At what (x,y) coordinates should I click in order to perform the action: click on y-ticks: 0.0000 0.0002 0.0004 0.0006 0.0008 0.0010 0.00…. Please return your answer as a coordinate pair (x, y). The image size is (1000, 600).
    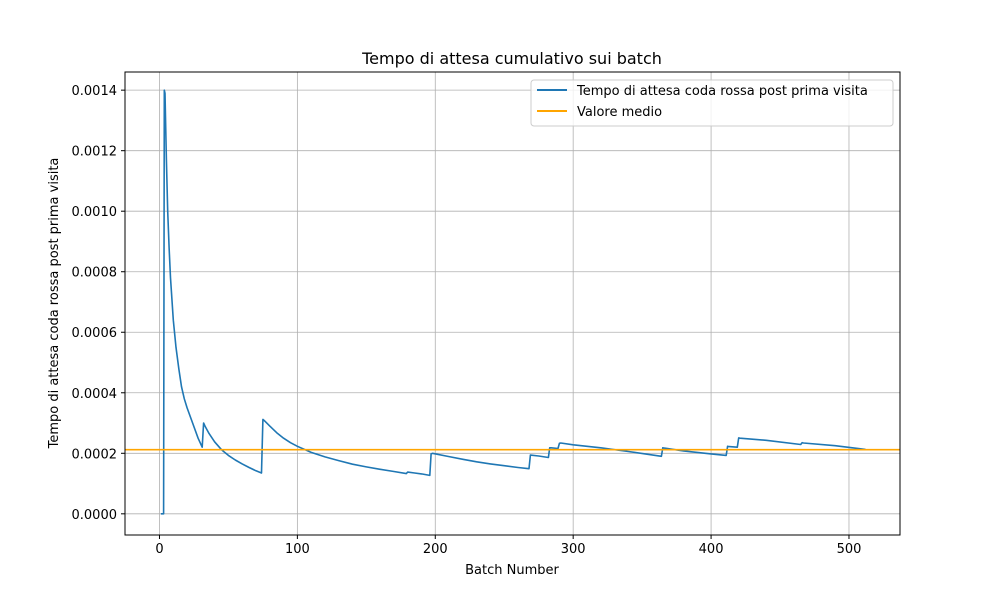
    Looking at the image, I should click on (98, 303).